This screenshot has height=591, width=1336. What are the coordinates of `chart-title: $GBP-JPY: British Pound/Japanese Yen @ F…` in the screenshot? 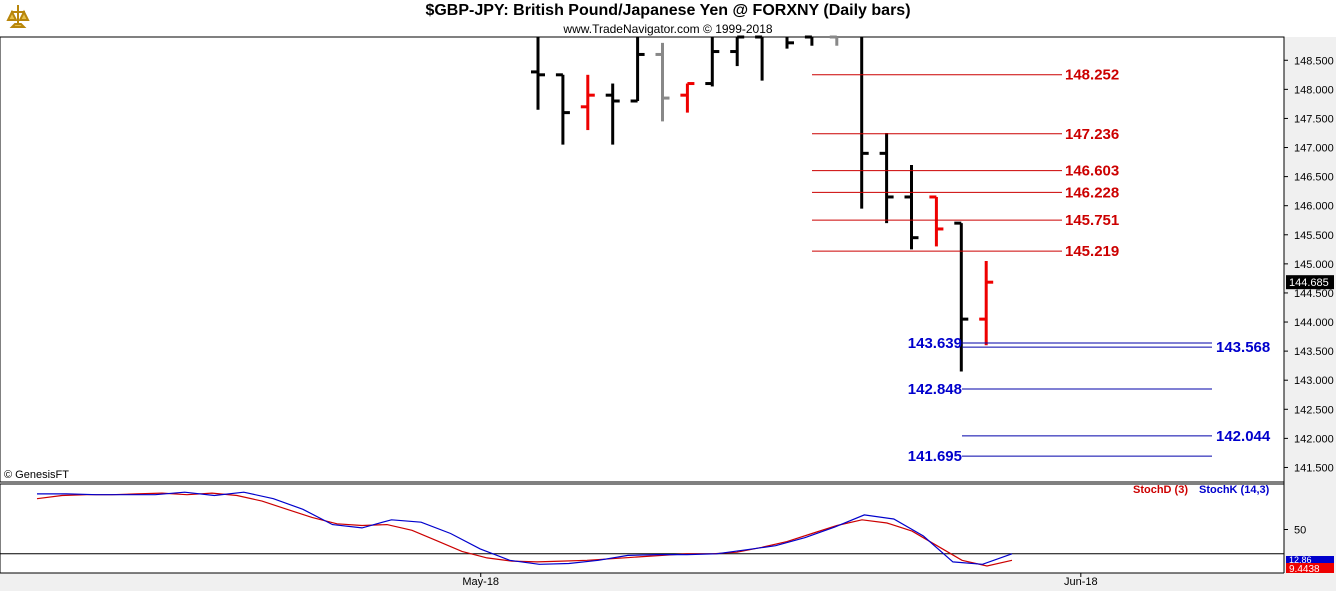 It's located at (668, 10).